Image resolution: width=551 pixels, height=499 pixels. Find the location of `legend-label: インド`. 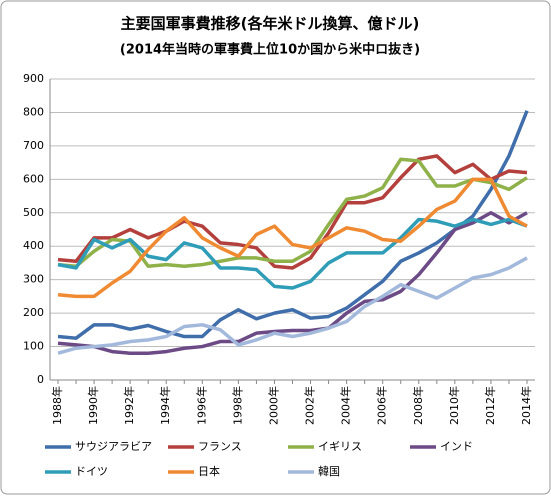

legend-label: インド is located at coordinates (456, 446).